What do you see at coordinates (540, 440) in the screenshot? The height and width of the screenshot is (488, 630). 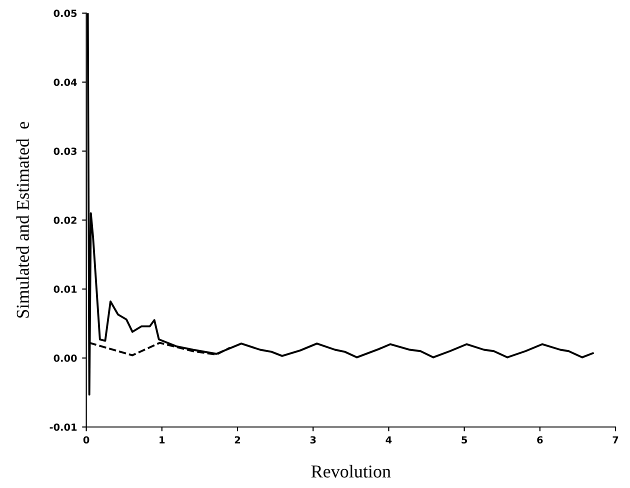 I see `x-tick-label: 6` at bounding box center [540, 440].